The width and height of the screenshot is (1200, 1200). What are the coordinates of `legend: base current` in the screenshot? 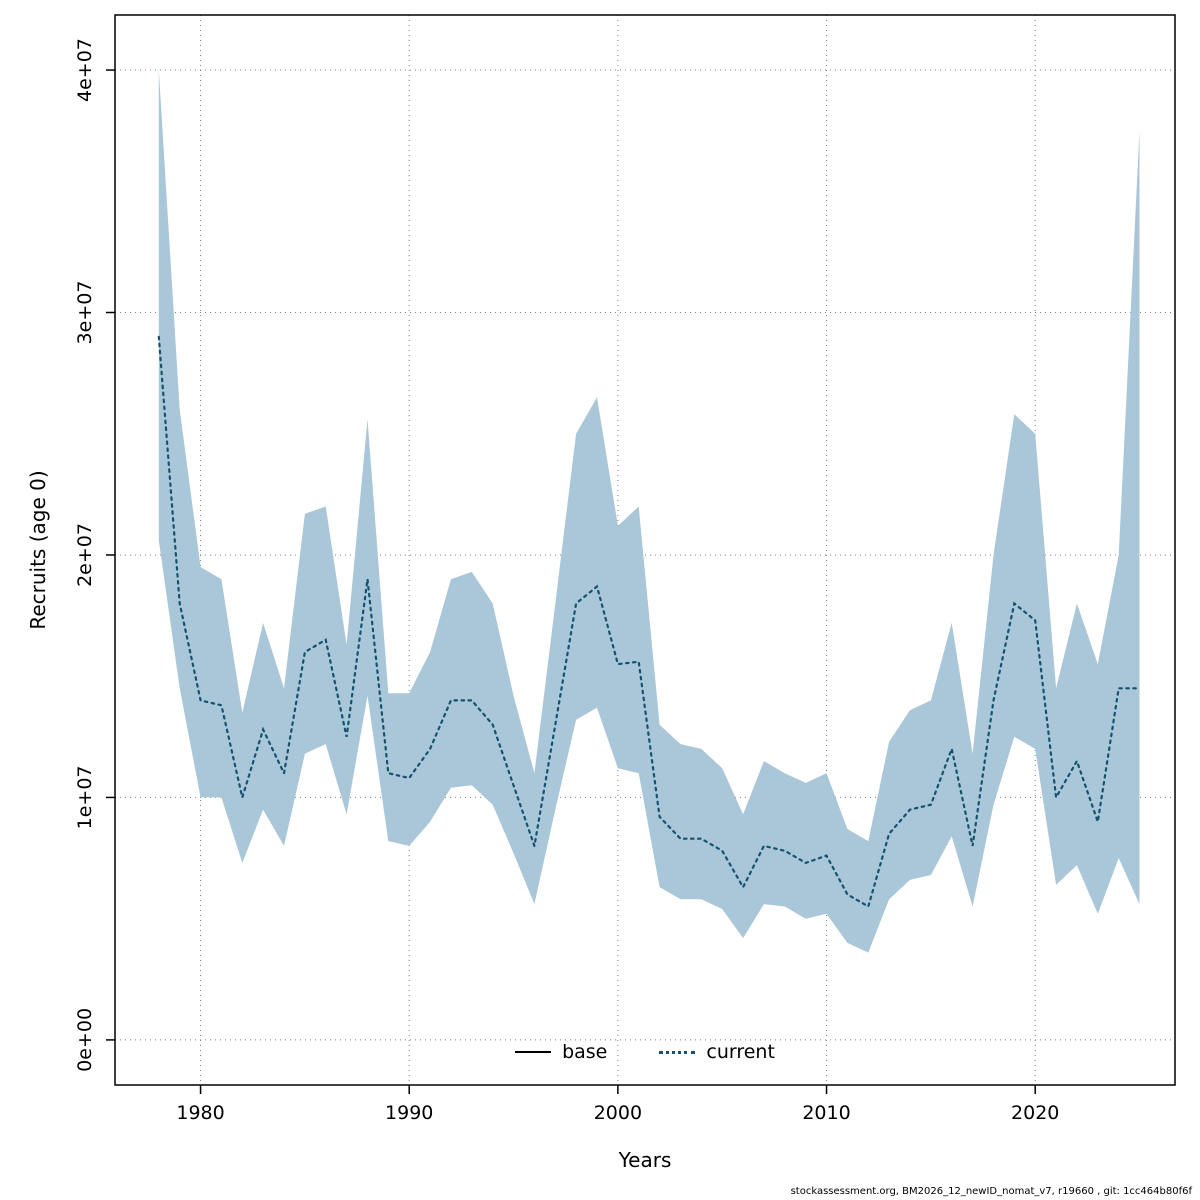 It's located at (645, 1052).